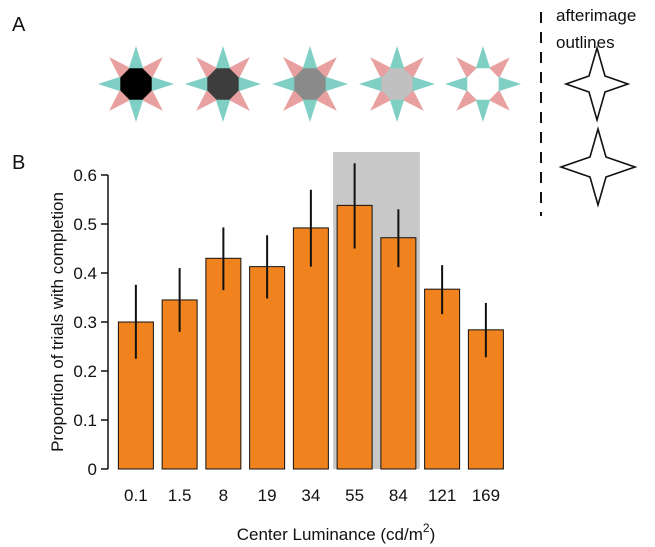  I want to click on x-ticks-group: 0.1 1.5 8 19 34 55 84 121 169, so click(312, 495).